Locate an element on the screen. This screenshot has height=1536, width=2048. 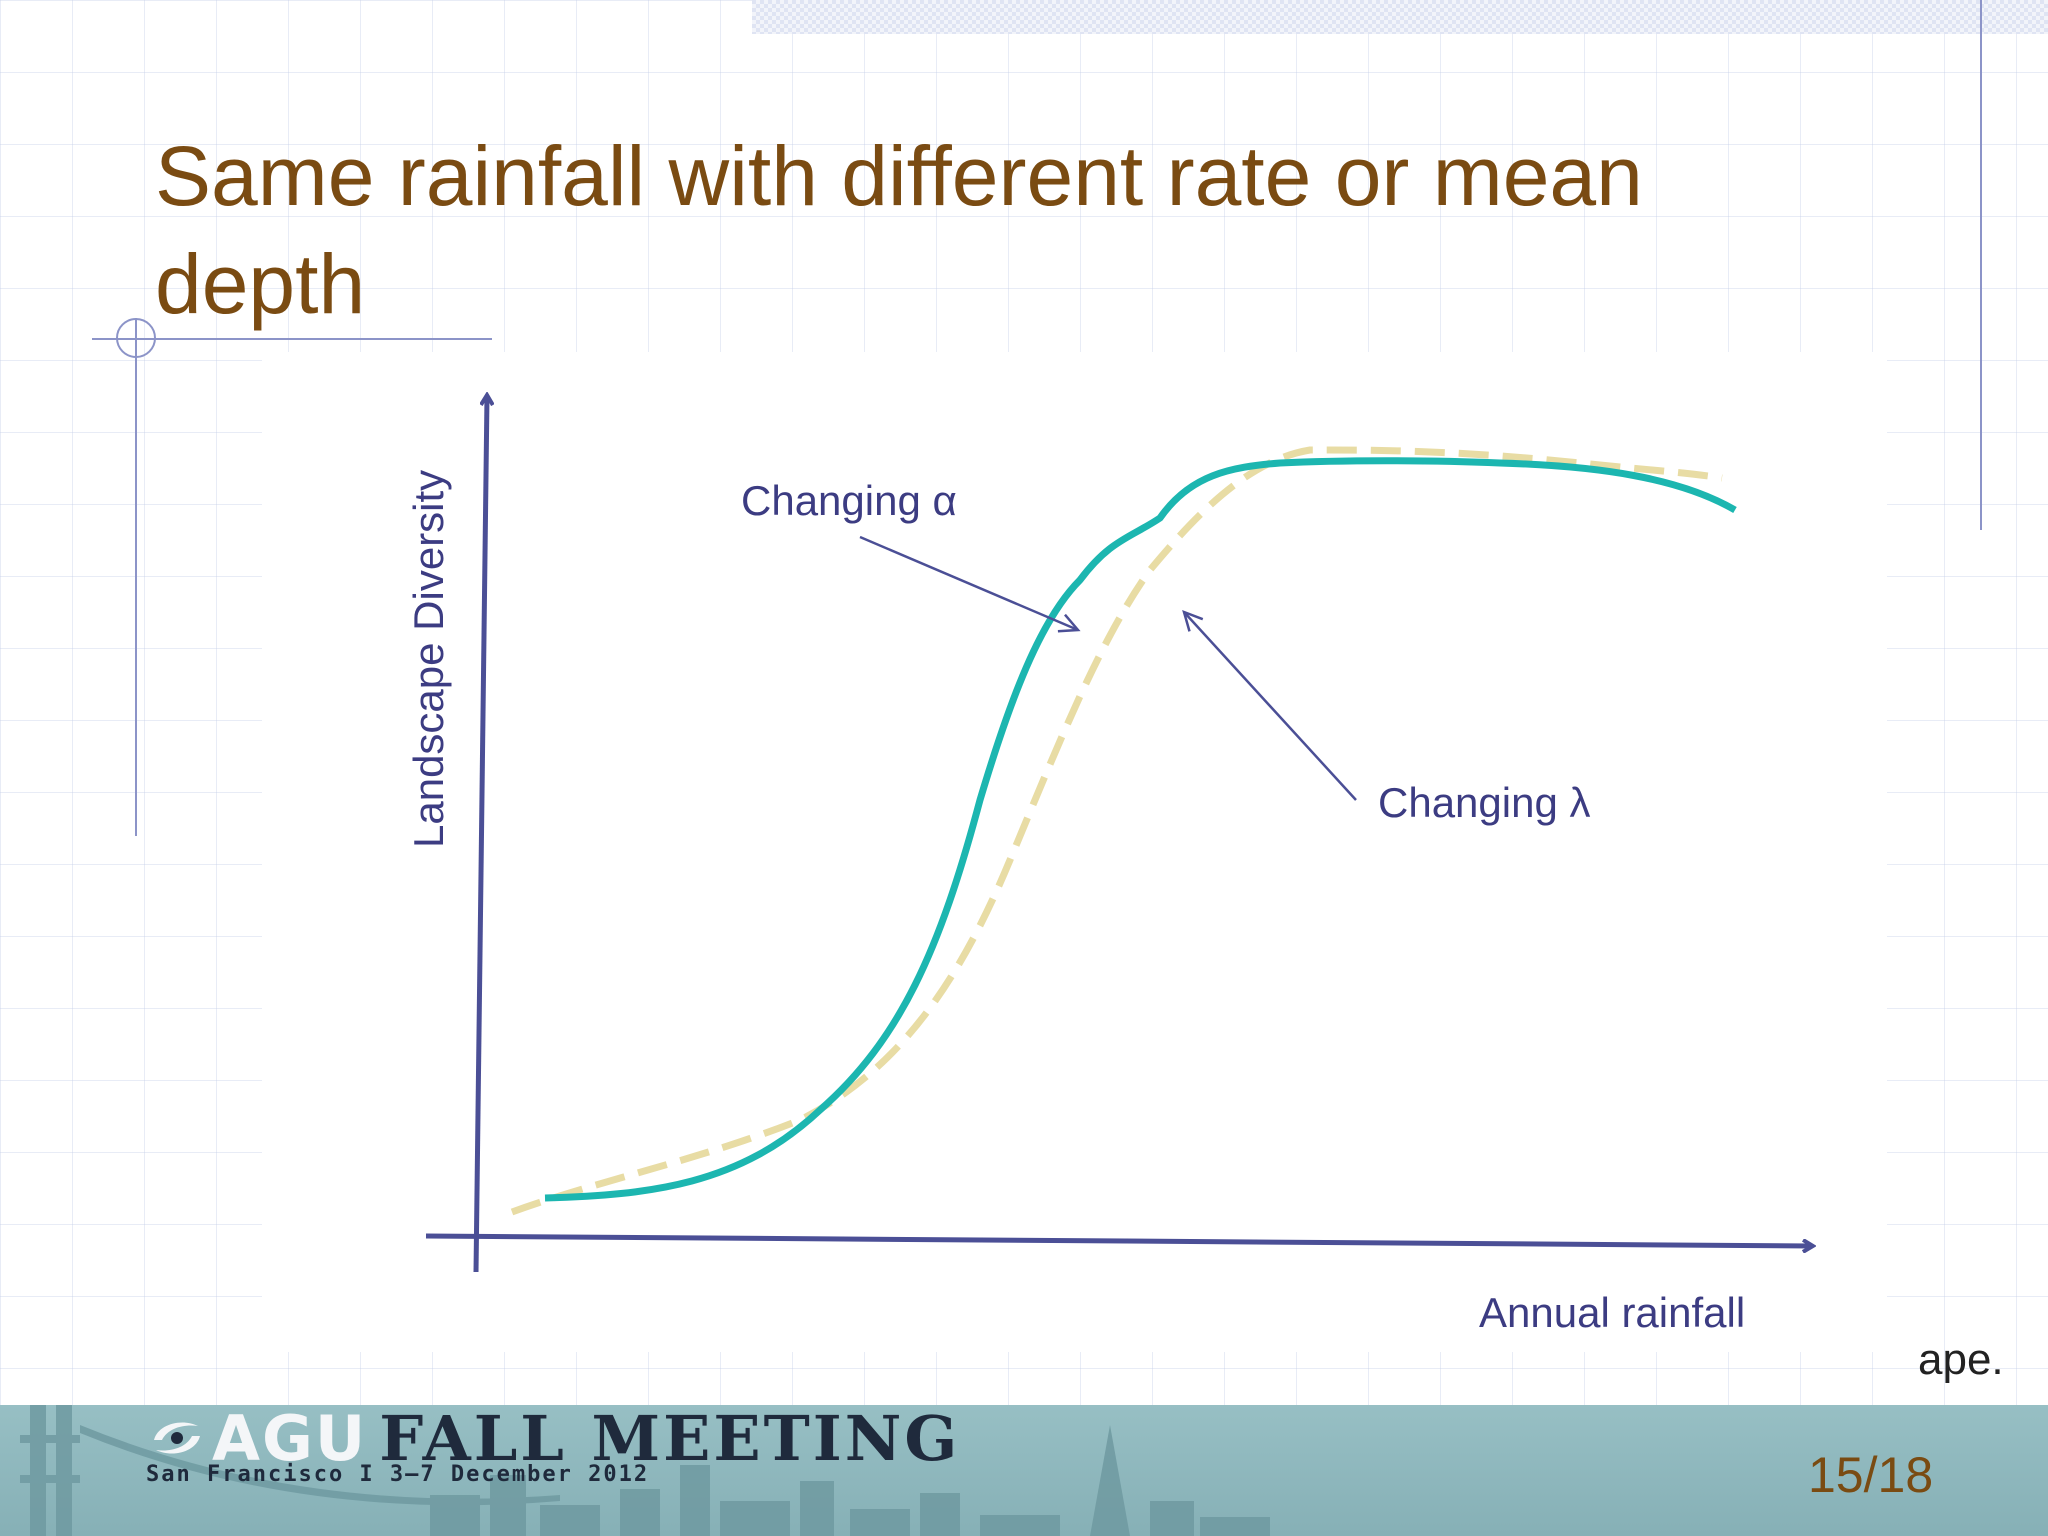
brand-agu-text: AGU is located at coordinates (290, 1438).